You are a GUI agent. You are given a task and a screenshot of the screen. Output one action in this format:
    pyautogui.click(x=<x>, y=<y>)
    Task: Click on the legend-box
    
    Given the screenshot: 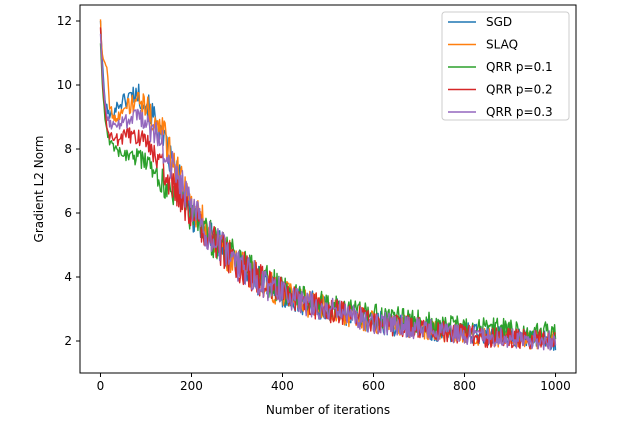 What is the action you would take?
    pyautogui.click(x=505, y=66)
    